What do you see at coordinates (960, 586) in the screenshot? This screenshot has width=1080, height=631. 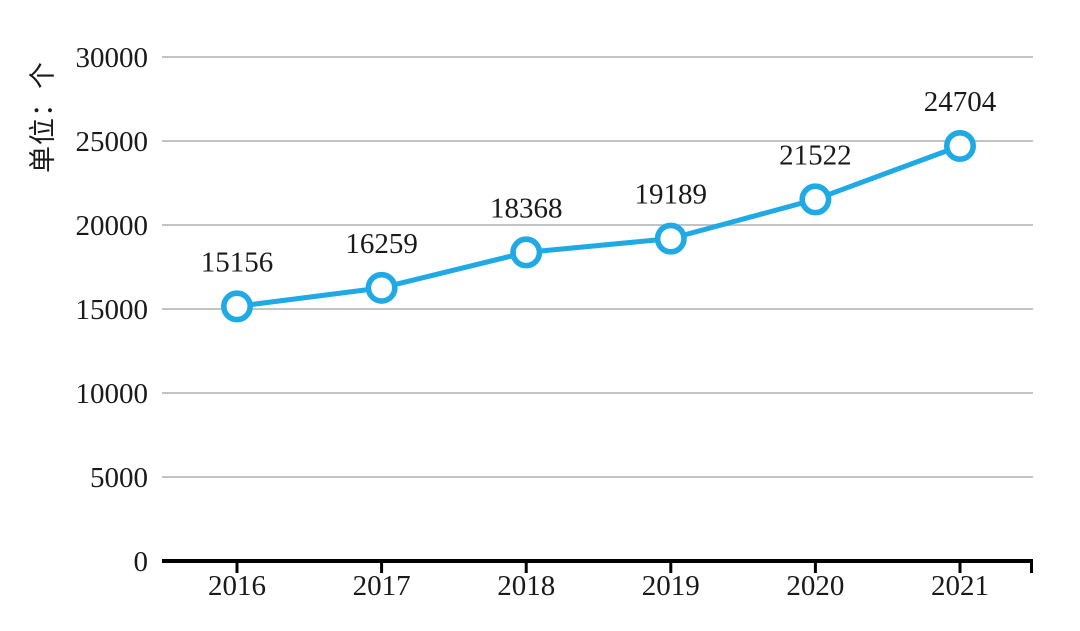 I see `x-tick-label: 2021` at bounding box center [960, 586].